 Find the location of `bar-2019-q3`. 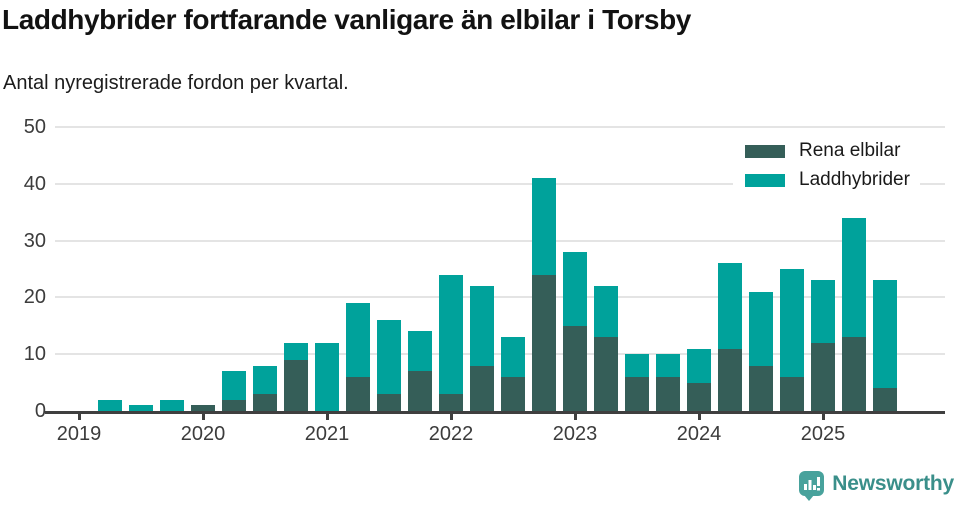

bar-2019-q3 is located at coordinates (141, 408).